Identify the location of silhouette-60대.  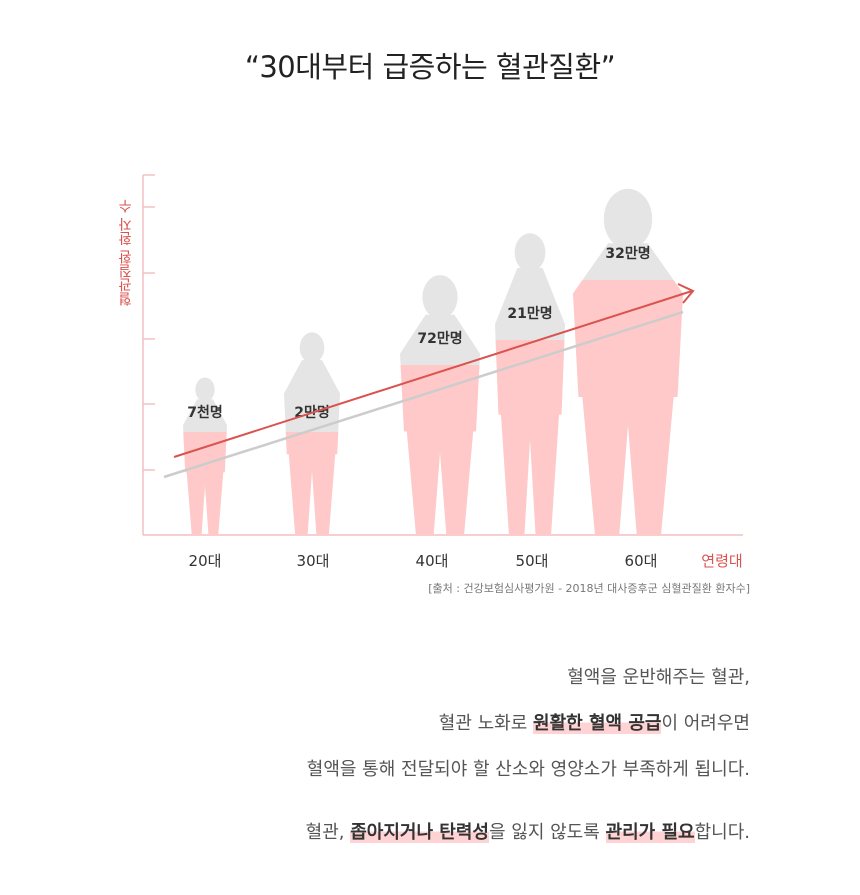
(628, 361).